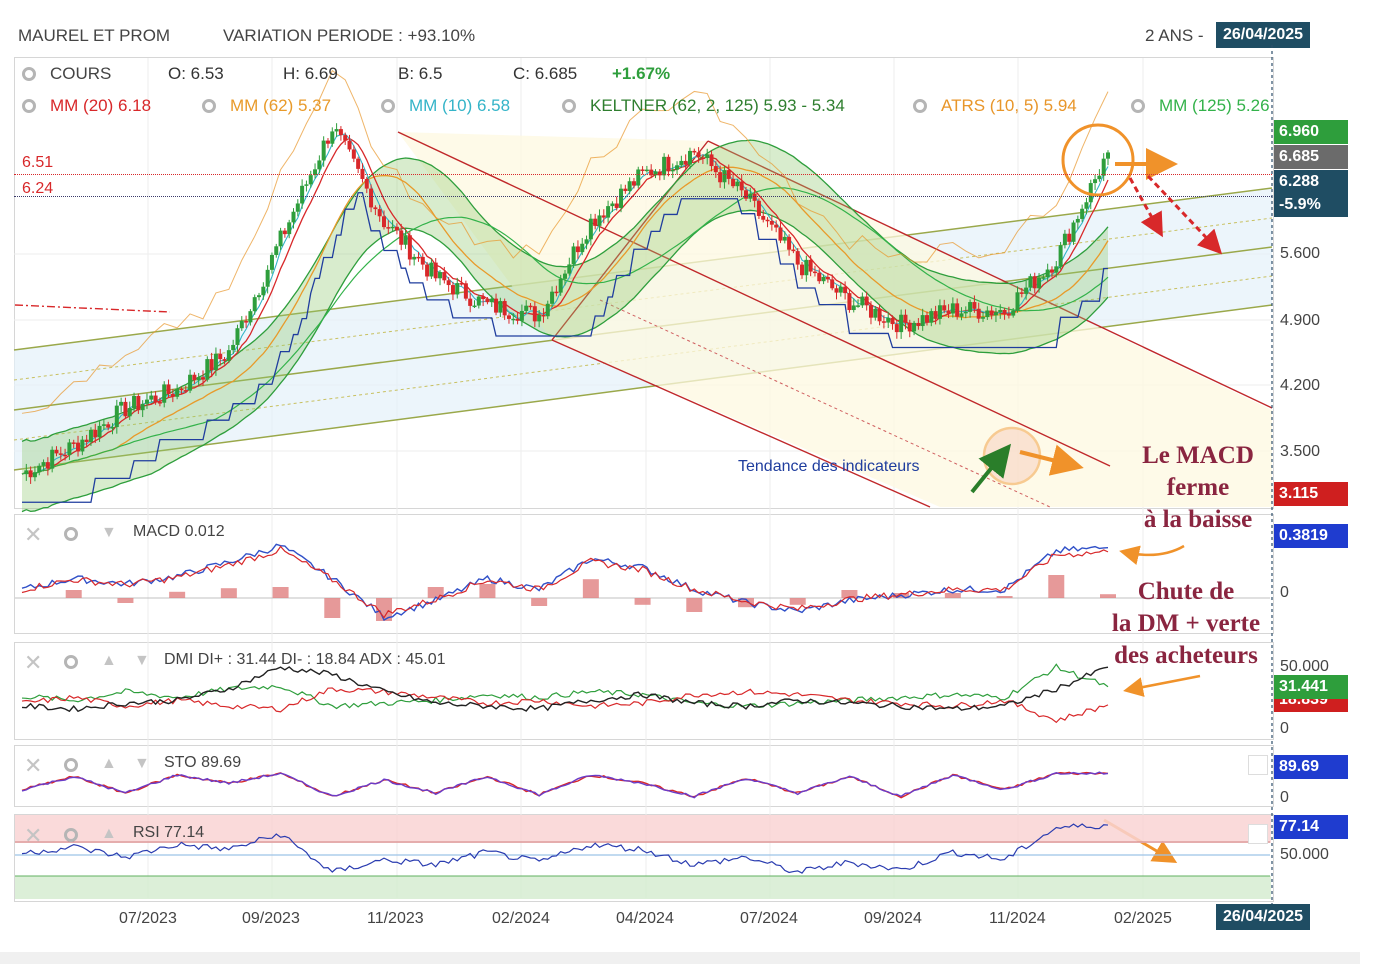 The width and height of the screenshot is (1392, 964). Describe the element at coordinates (717, 105) in the screenshot. I see `keltner-legend: KELTNER (62, 2, 125) 5.93 - 5.34` at that location.